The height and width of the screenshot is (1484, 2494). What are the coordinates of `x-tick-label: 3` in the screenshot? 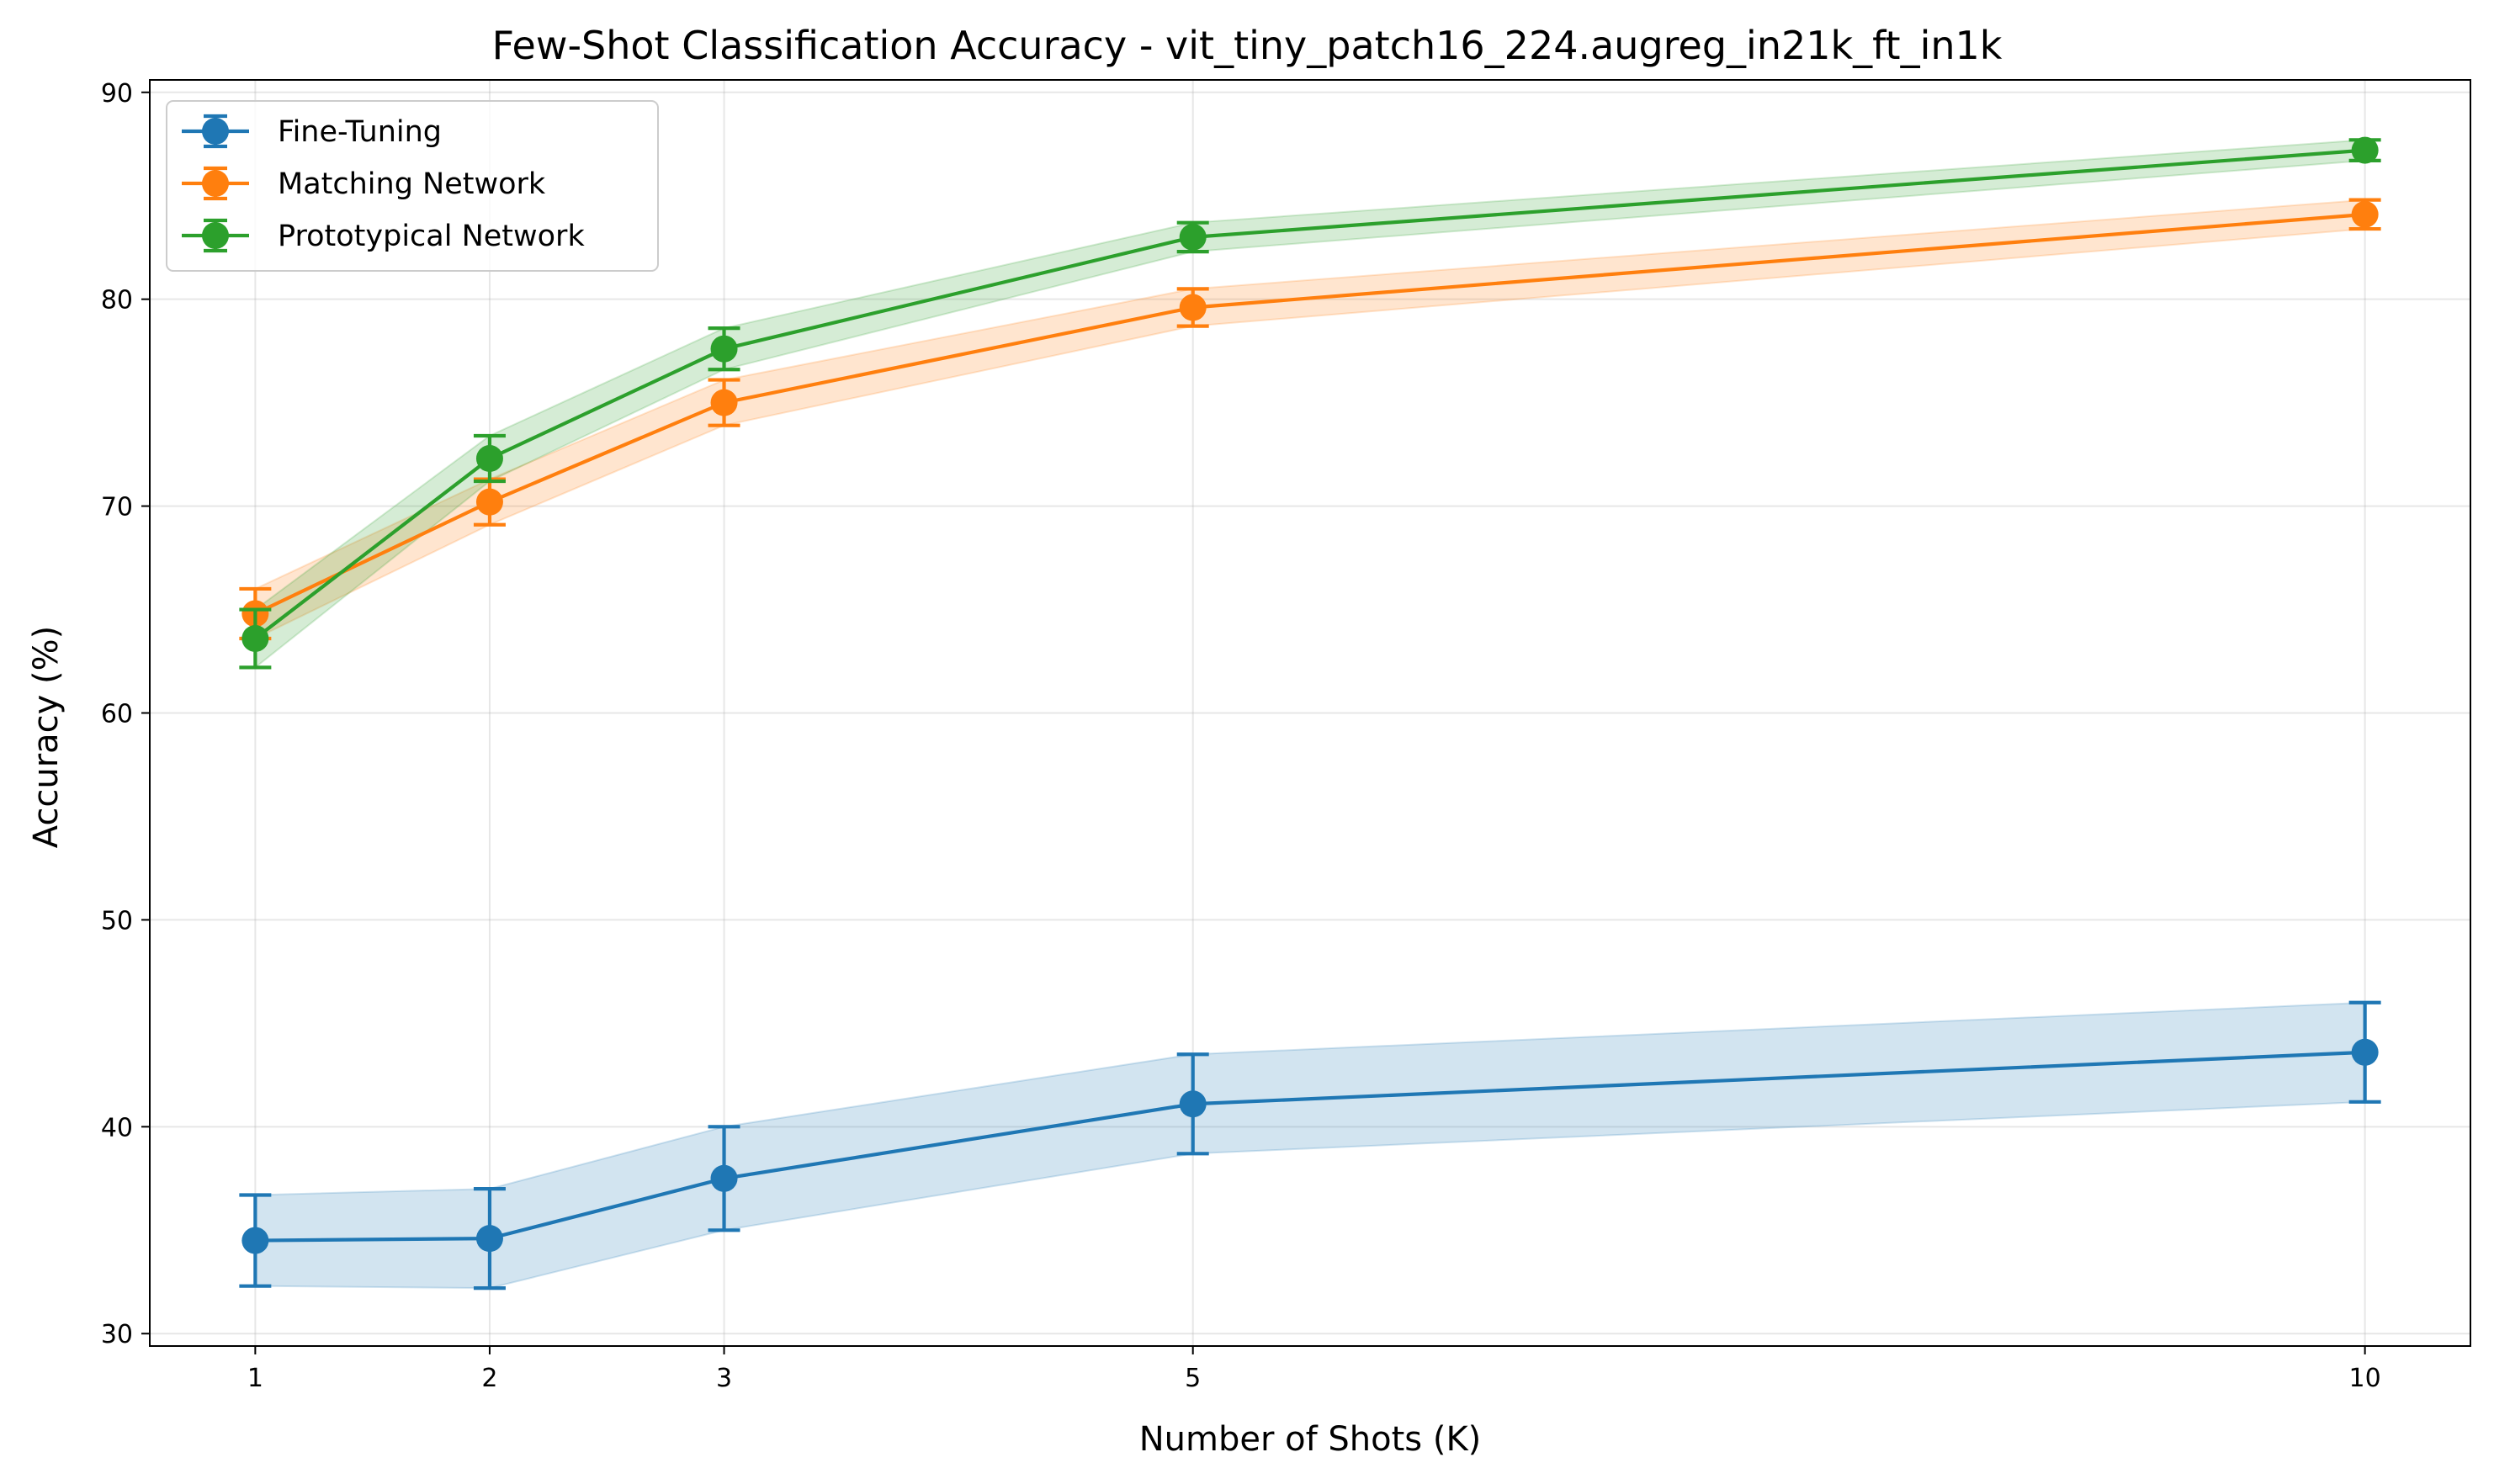 It's located at (724, 1378).